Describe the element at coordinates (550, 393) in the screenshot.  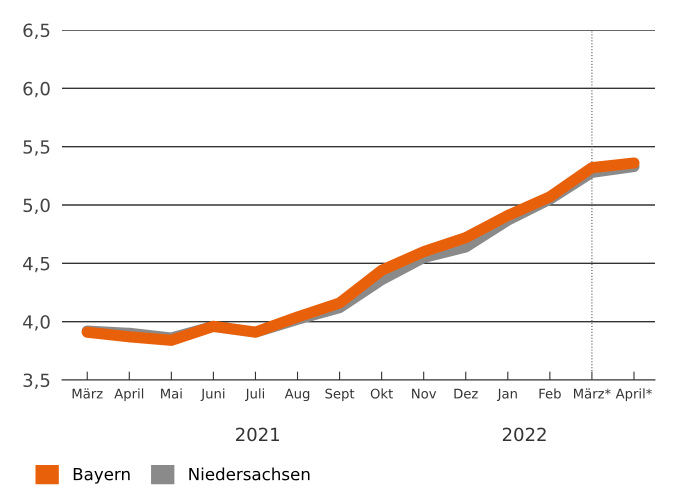
I see `x-tick-label: Feb` at that location.